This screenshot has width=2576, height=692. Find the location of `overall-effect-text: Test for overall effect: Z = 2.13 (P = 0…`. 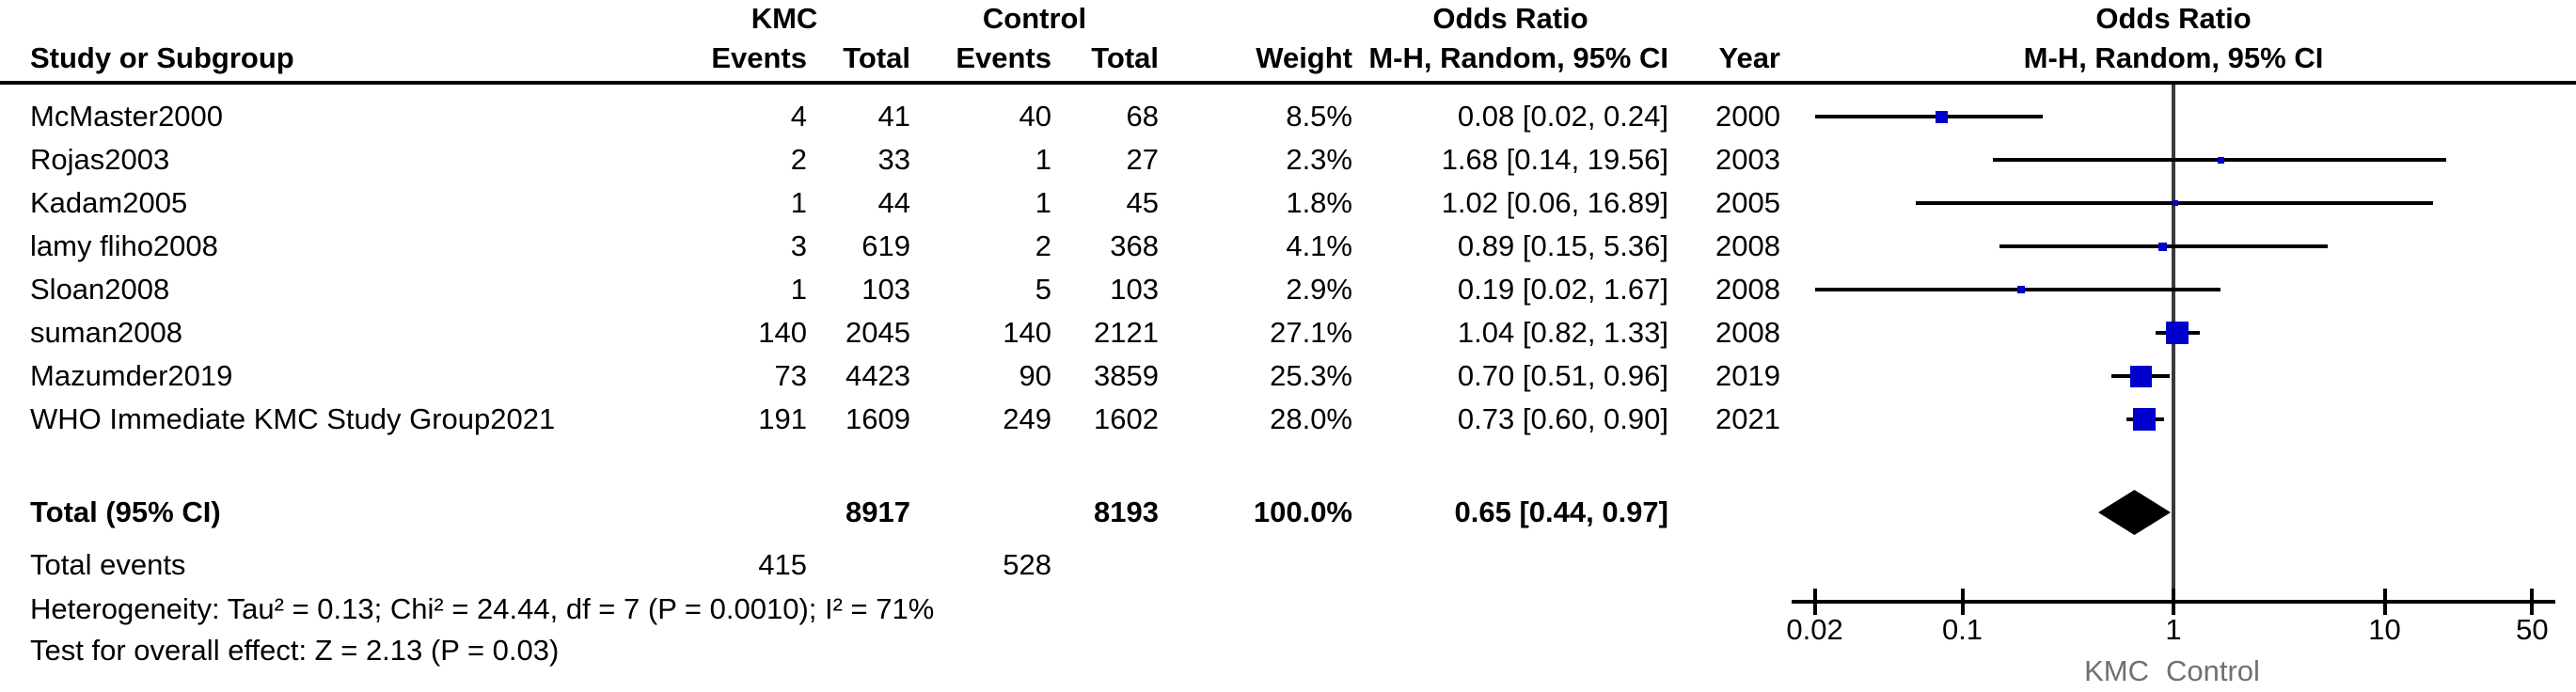

overall-effect-text: Test for overall effect: Z = 2.13 (P = 0… is located at coordinates (295, 650).